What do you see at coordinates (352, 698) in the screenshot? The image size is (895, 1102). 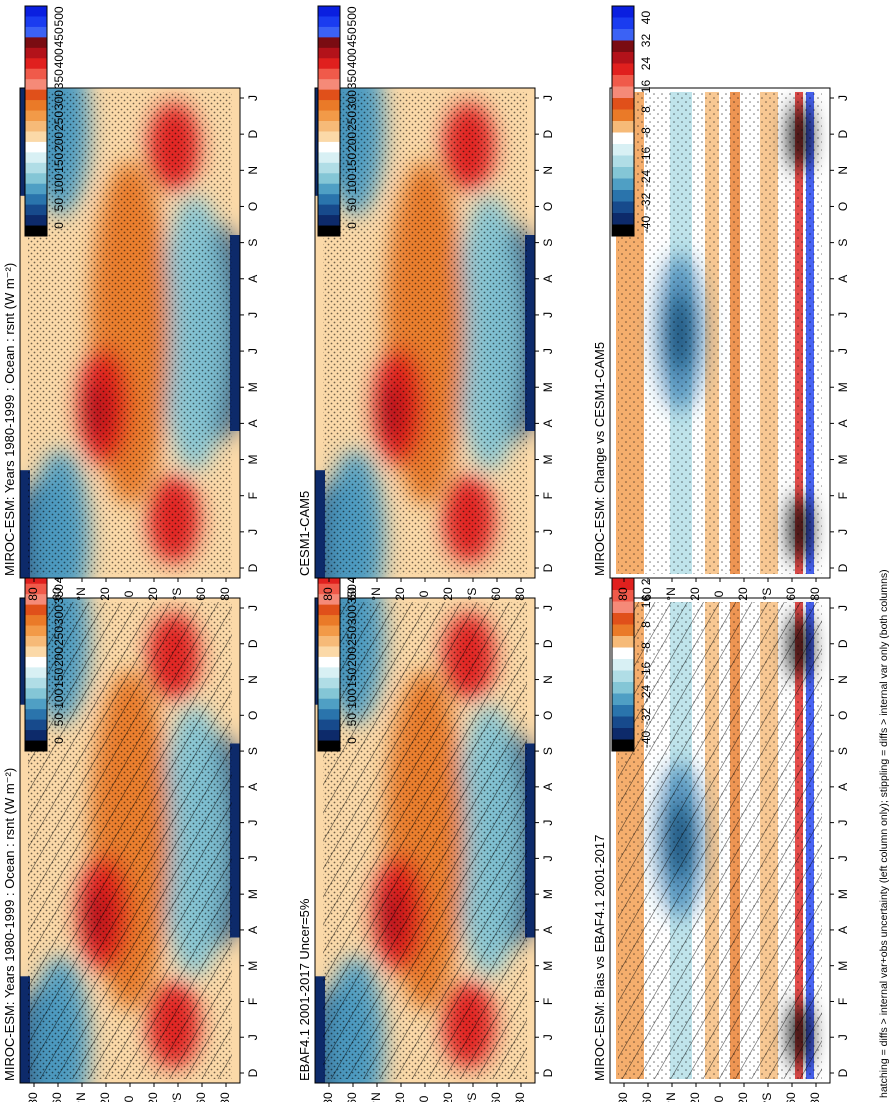 I see `colorbar-tick-label: 100` at bounding box center [352, 698].